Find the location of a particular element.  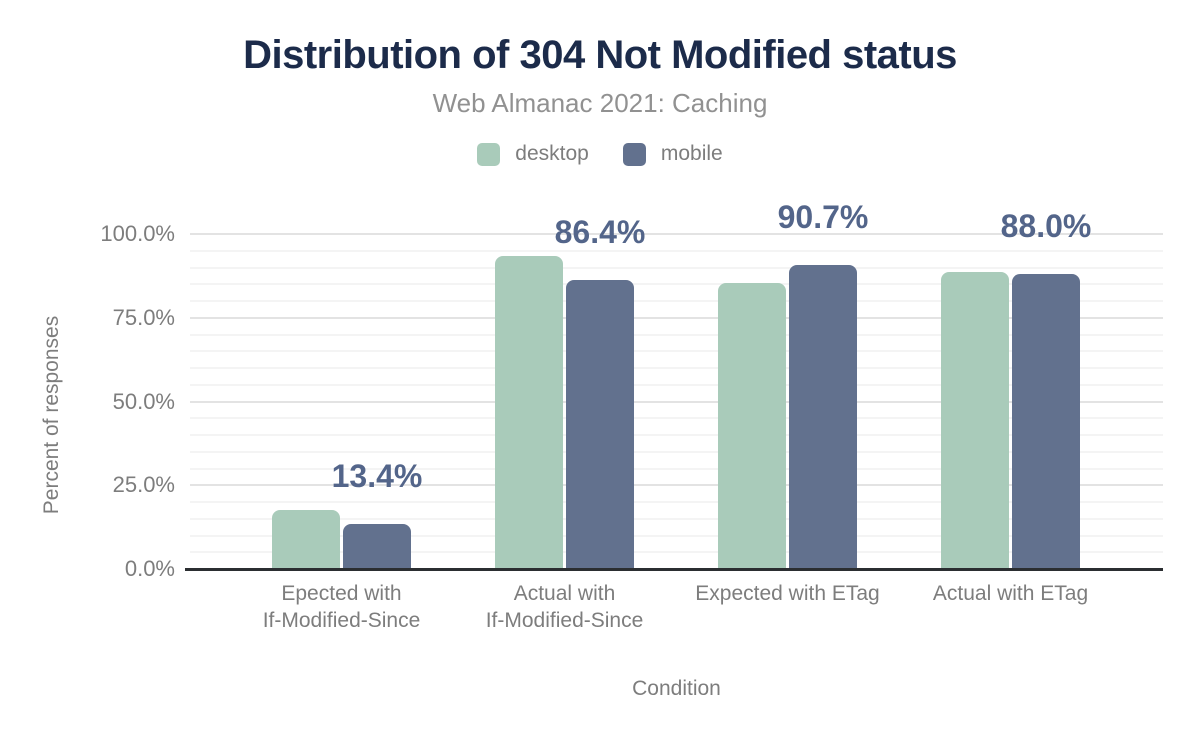

y-tick-label: 0.0% is located at coordinates (149, 568).